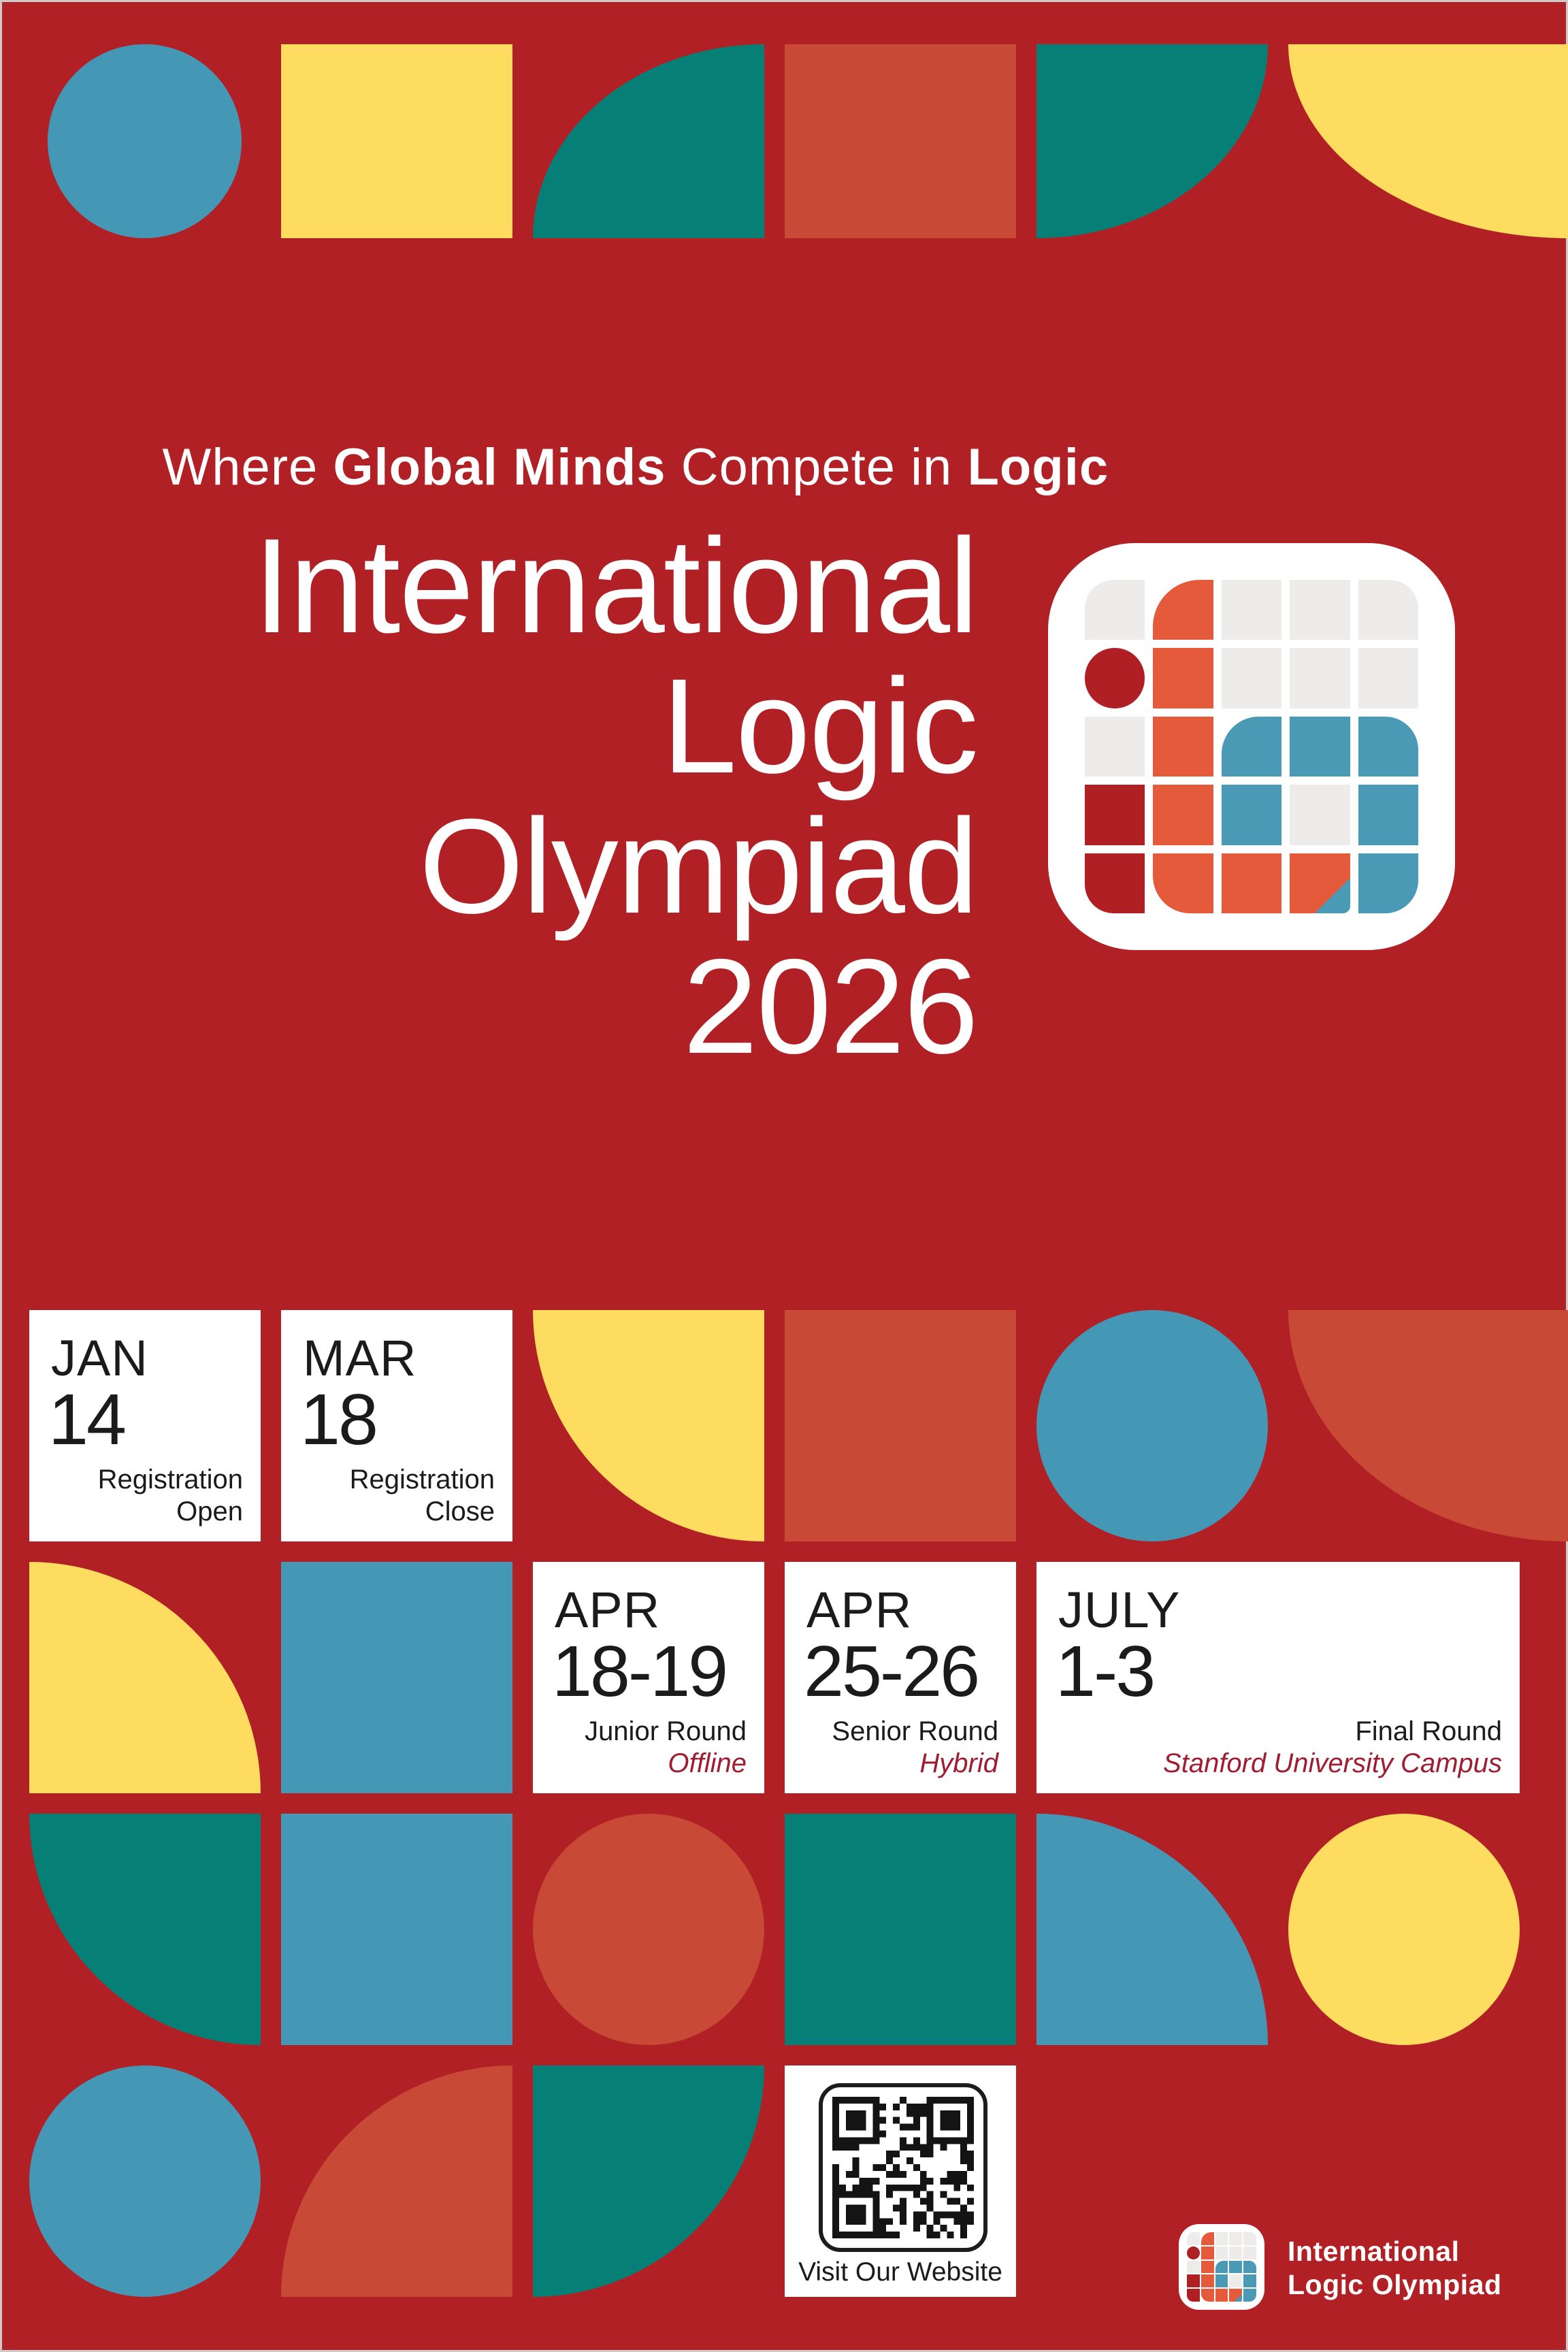 The image size is (1568, 2352). I want to click on qr-code-pattern, so click(903, 2168).